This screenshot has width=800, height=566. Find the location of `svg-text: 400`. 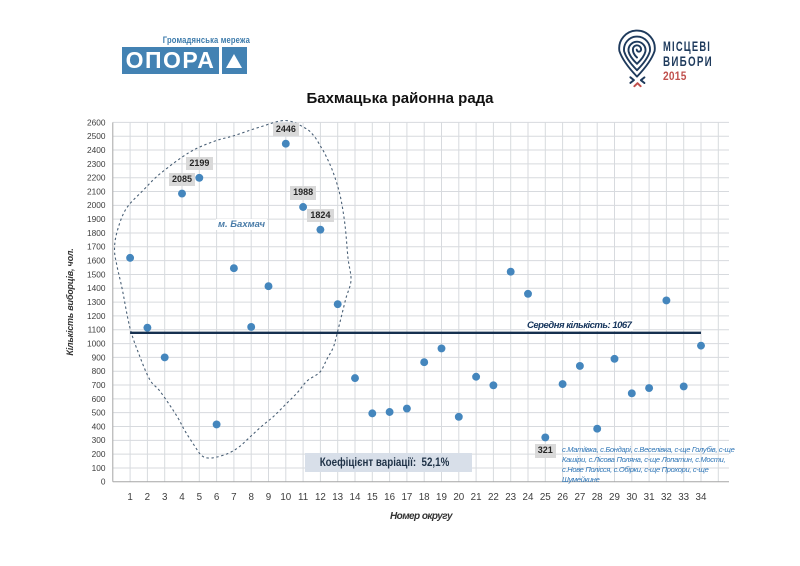

svg-text: 400 is located at coordinates (99, 426).